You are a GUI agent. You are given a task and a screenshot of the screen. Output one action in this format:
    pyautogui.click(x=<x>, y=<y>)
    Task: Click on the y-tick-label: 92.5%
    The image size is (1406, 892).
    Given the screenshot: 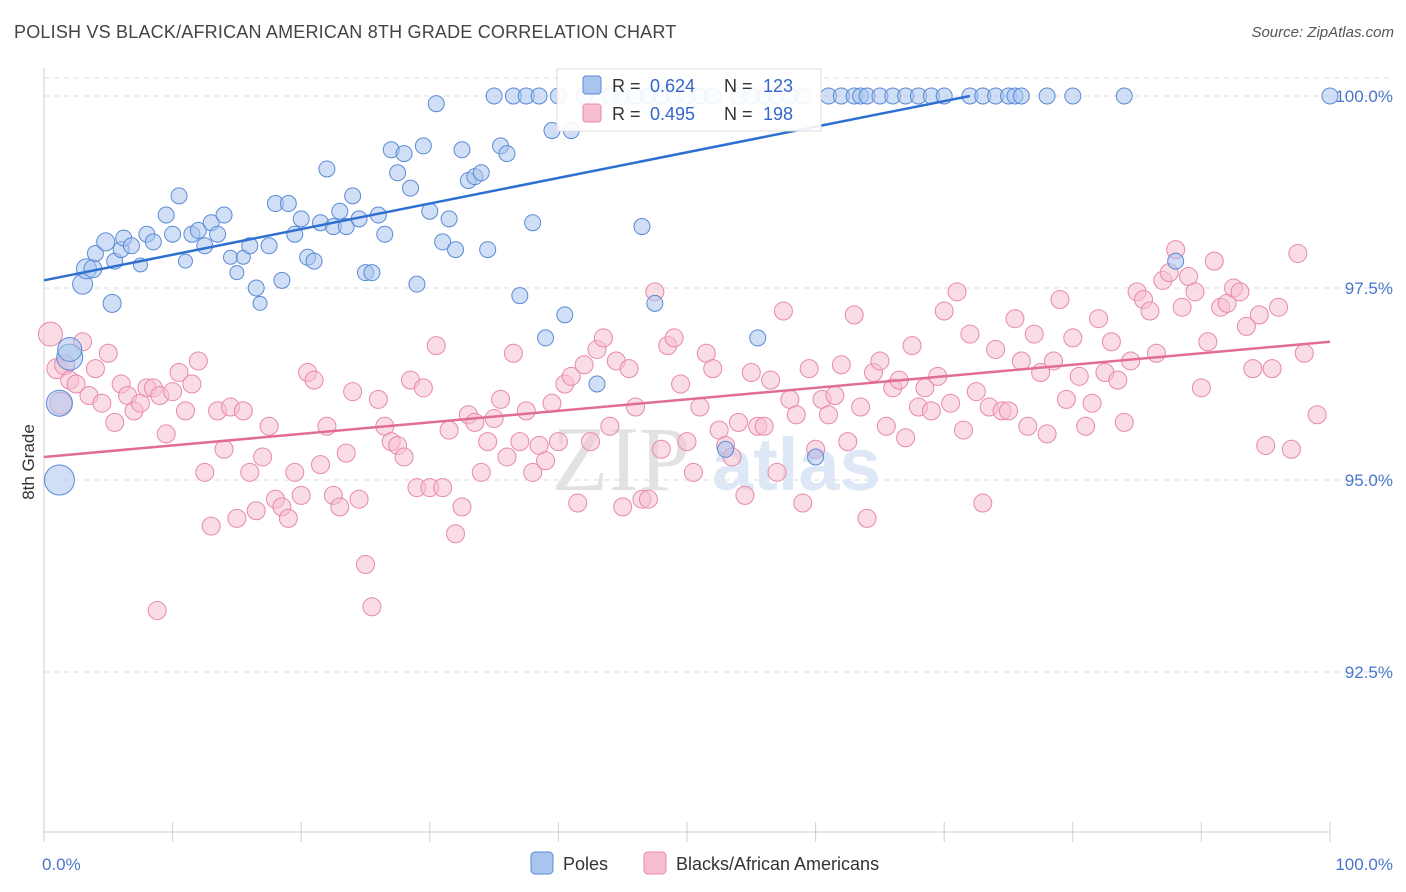 What is the action you would take?
    pyautogui.click(x=1369, y=672)
    